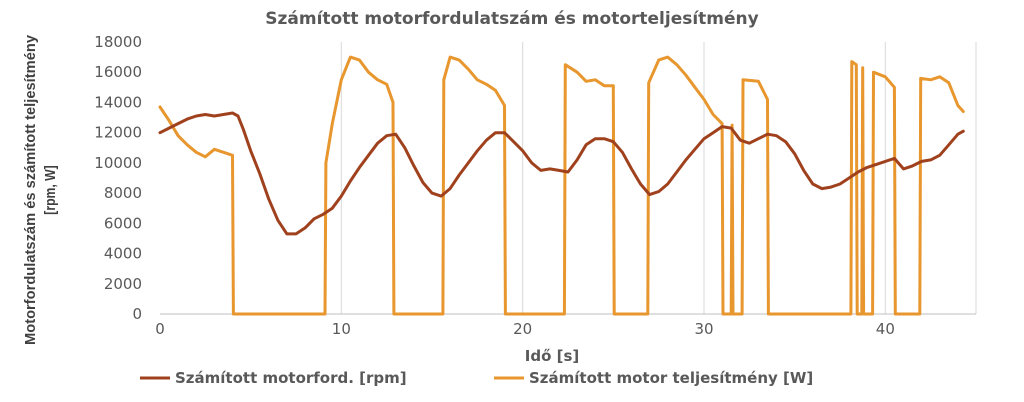  I want to click on y-tick-label: 18000, so click(118, 42).